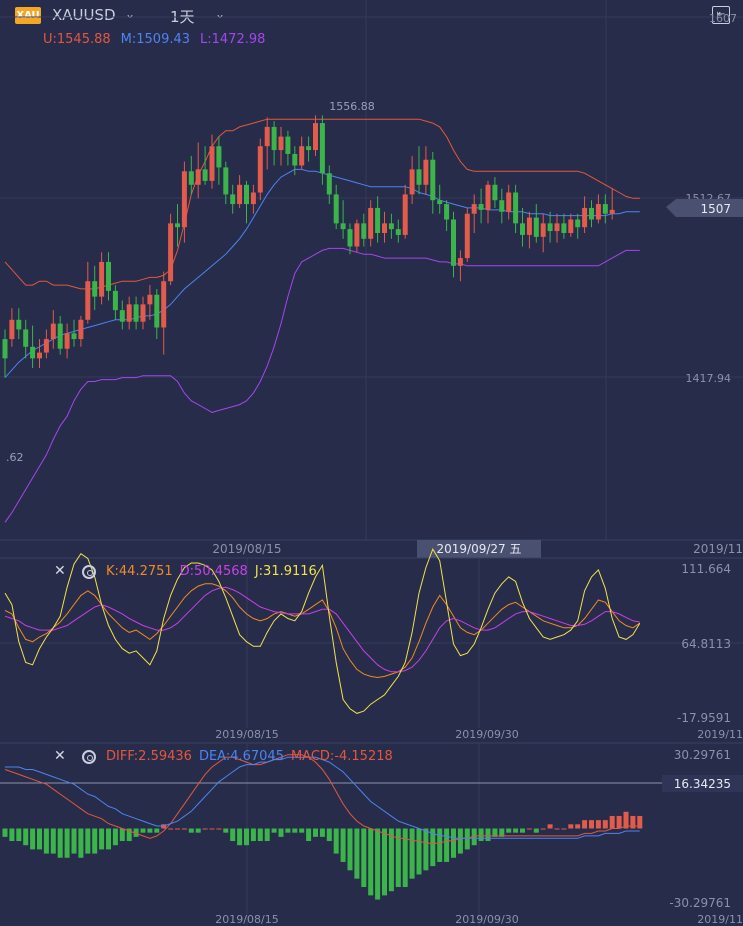 This screenshot has height=926, width=743. I want to click on crosshair-date-tag, so click(479, 549).